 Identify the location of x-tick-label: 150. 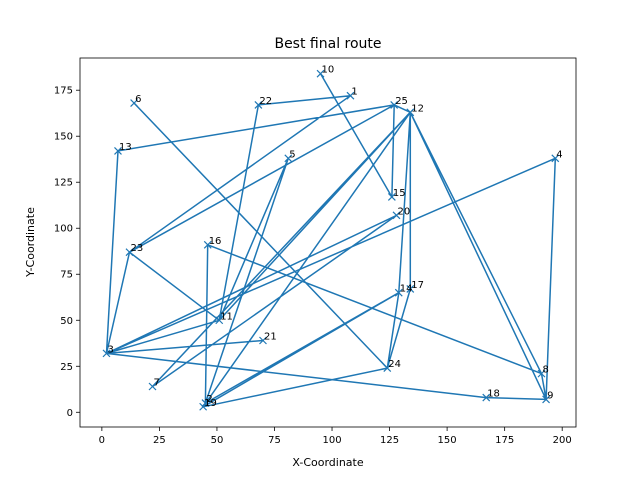
(447, 440).